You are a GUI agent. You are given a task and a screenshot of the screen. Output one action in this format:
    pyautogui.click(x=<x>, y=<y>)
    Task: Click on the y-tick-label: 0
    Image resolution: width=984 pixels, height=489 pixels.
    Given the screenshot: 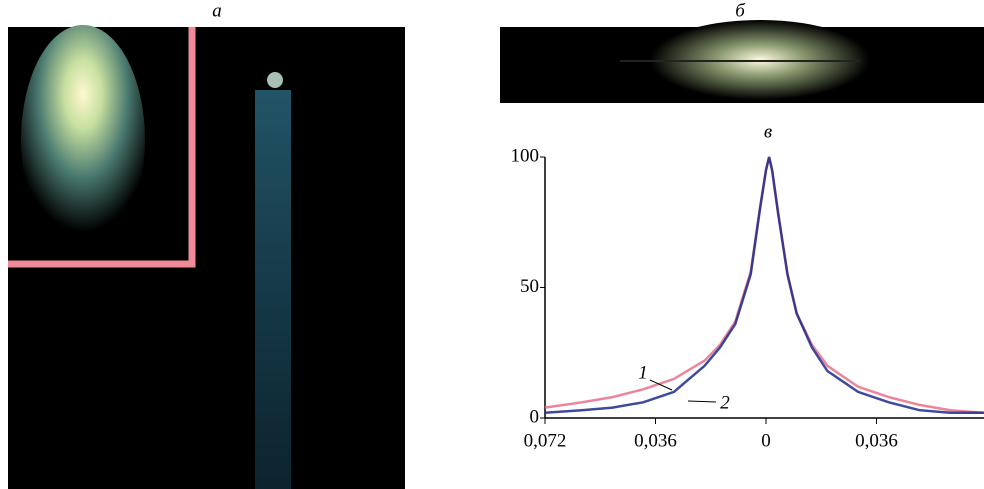 What is the action you would take?
    pyautogui.click(x=535, y=416)
    